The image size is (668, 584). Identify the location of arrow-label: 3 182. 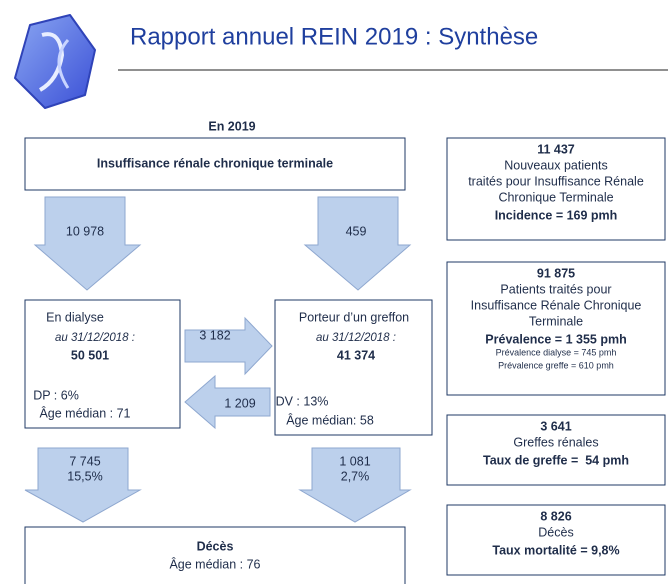
(214, 335).